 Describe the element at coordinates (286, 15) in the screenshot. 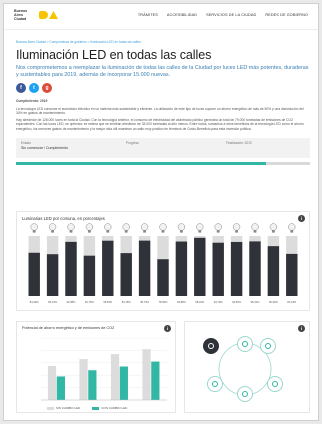

I see `nav-item-redes: Redes de gobierno` at that location.